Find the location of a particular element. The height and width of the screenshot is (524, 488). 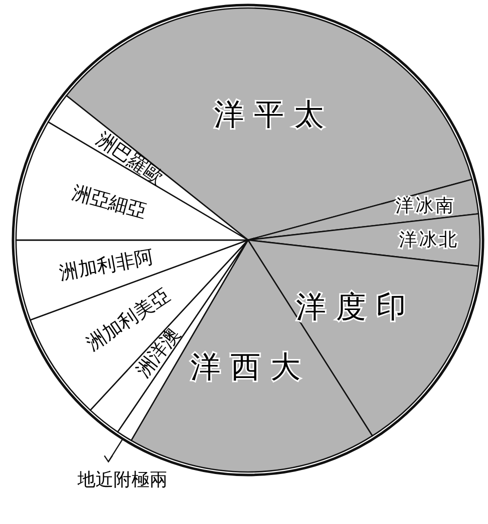

slice-label: 洲洋澳 is located at coordinates (158, 352).